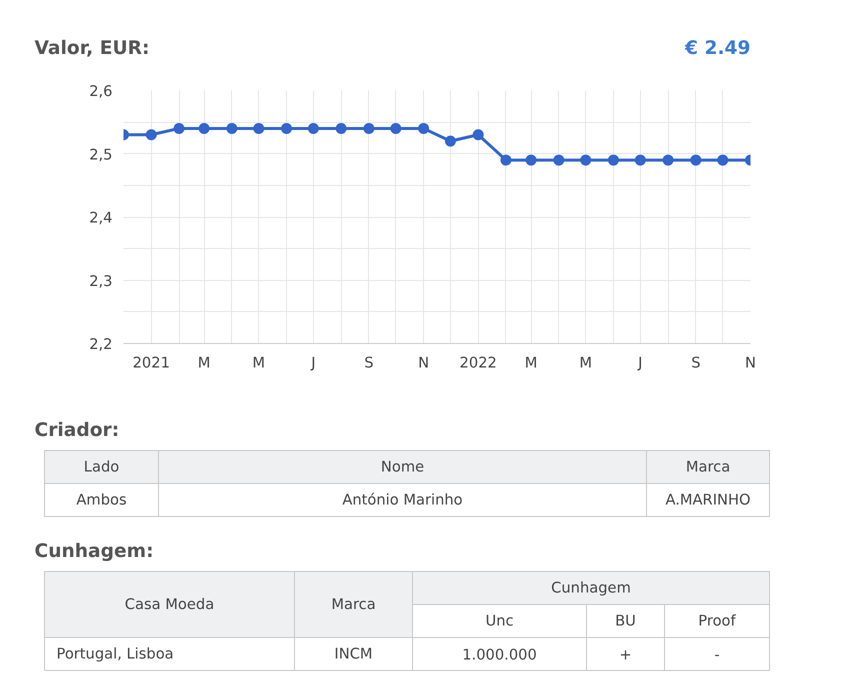 The image size is (864, 700). I want to click on chart-title: Valor, EUR:, so click(92, 48).